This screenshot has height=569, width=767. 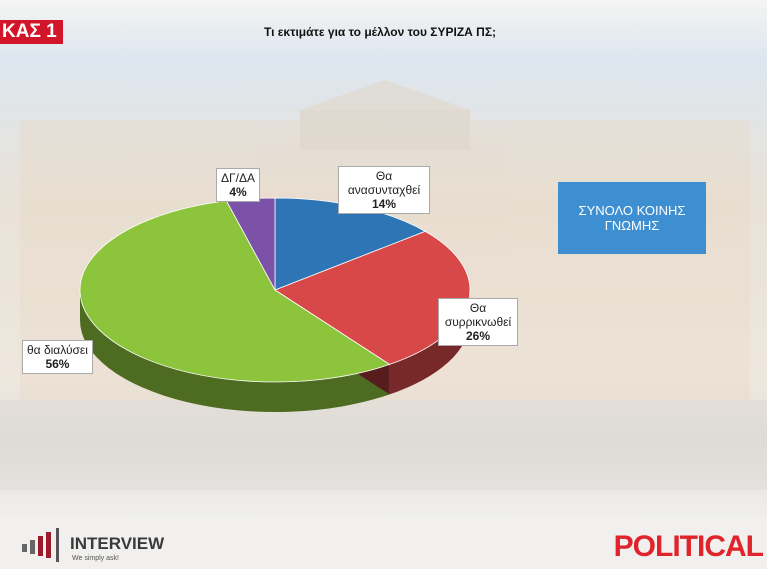 I want to click on slice-label: θα διαλύσει 56%, so click(x=57, y=357).